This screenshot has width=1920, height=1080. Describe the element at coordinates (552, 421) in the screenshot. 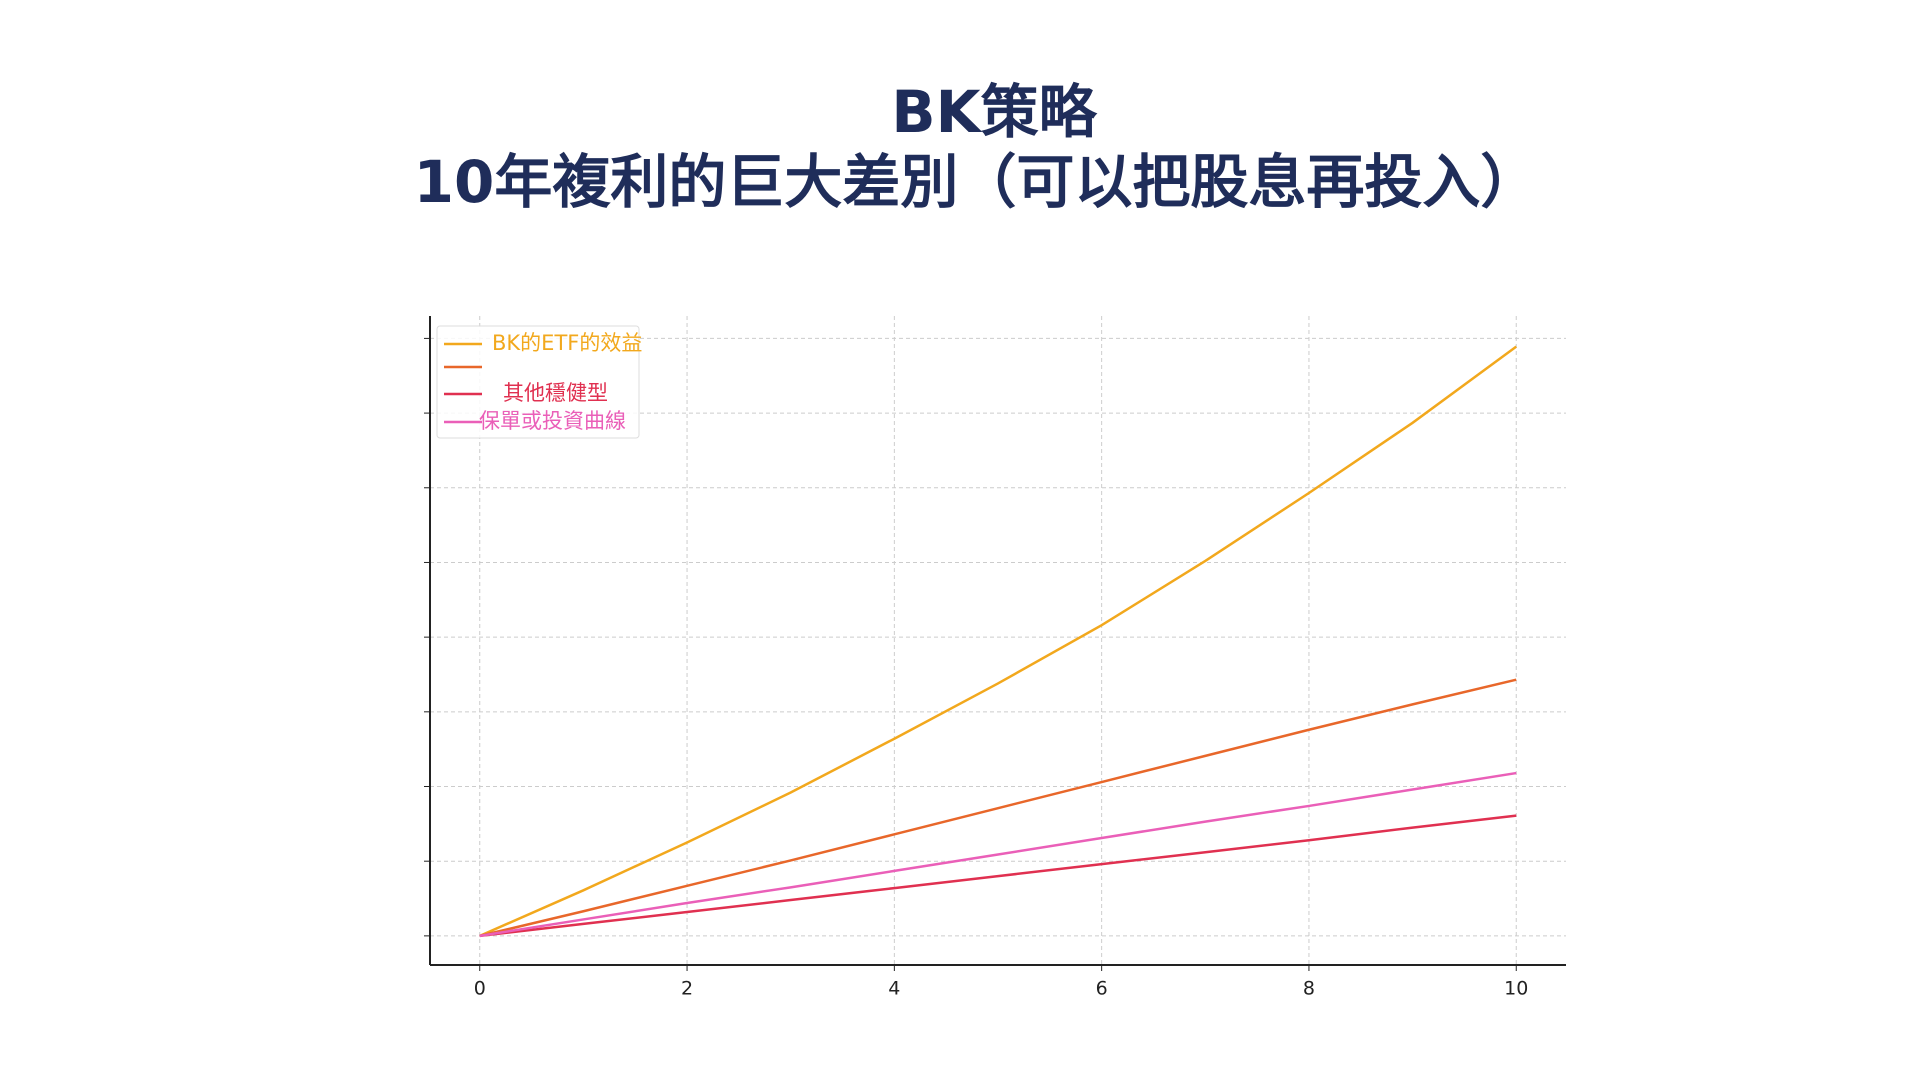

I see `legend-label: 保單或投資曲線` at that location.